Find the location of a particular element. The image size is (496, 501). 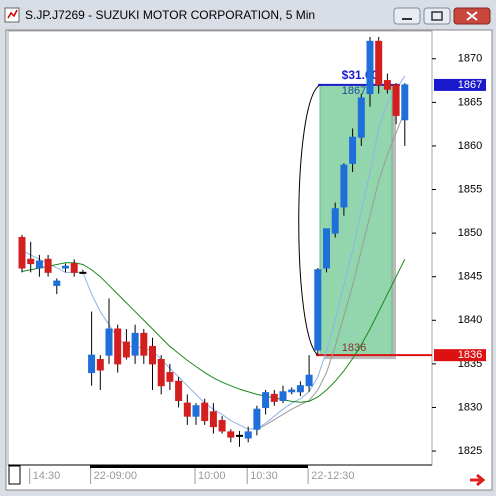

maximize-glyph is located at coordinates (437, 16).